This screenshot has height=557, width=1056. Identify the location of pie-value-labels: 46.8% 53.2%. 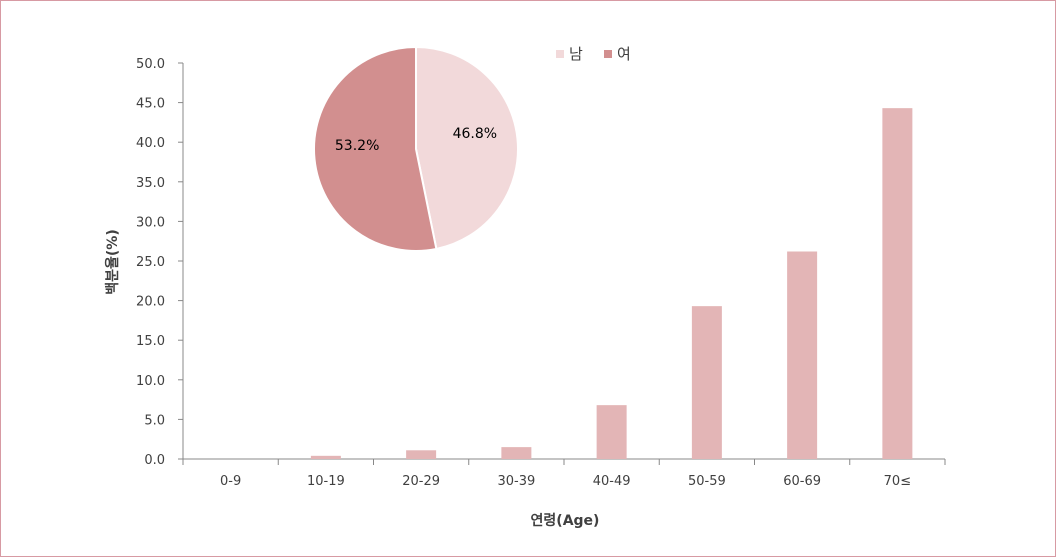
(416, 140).